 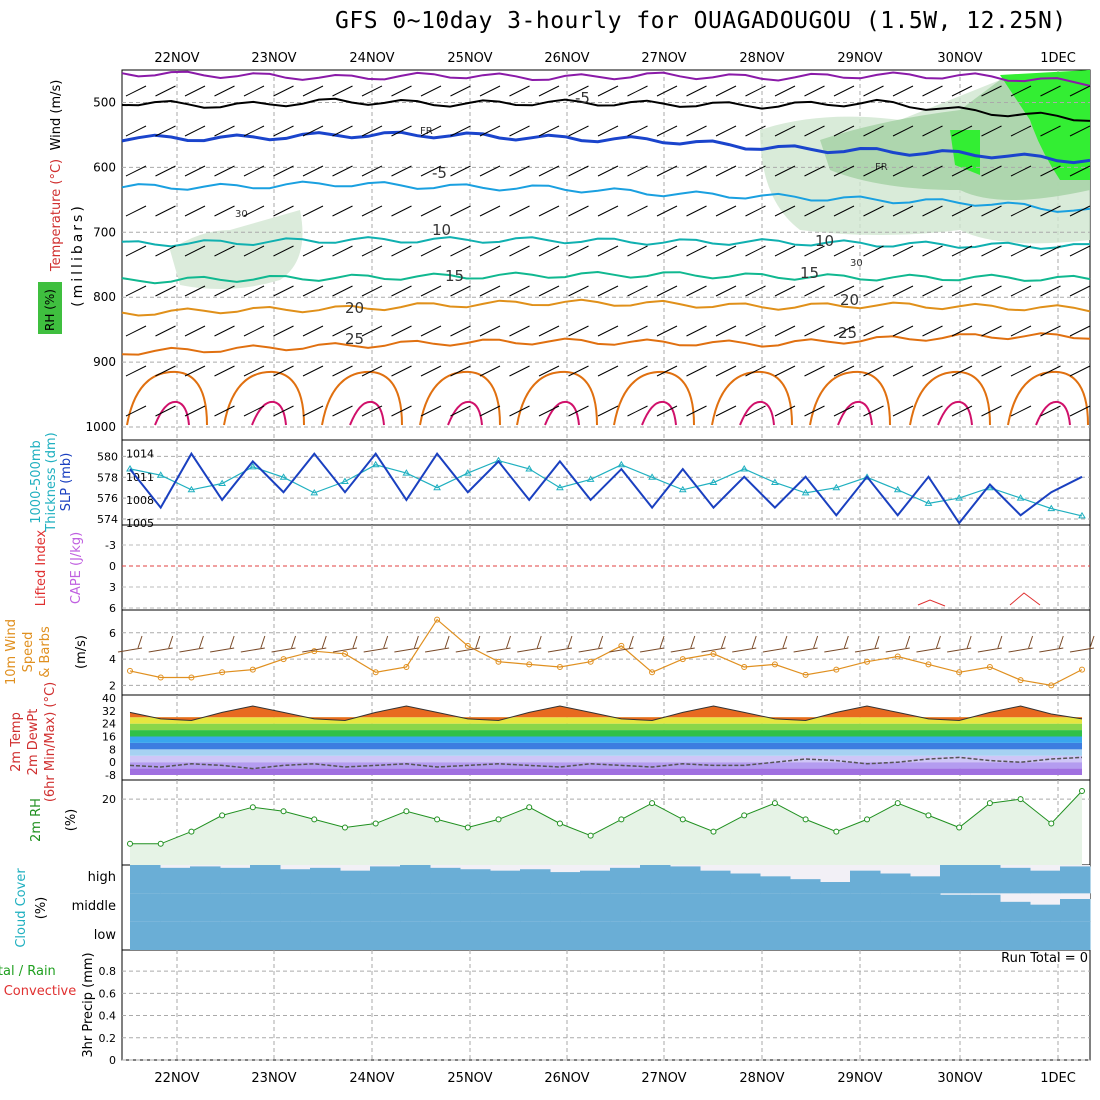 What do you see at coordinates (426, 131) in the screenshot?
I see `isotherm-label: FR` at bounding box center [426, 131].